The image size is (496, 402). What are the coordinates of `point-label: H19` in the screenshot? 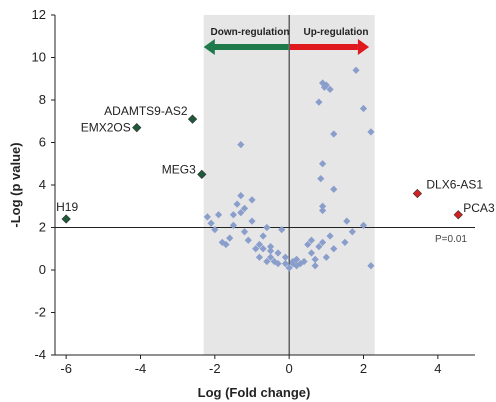 It's located at (67, 207).